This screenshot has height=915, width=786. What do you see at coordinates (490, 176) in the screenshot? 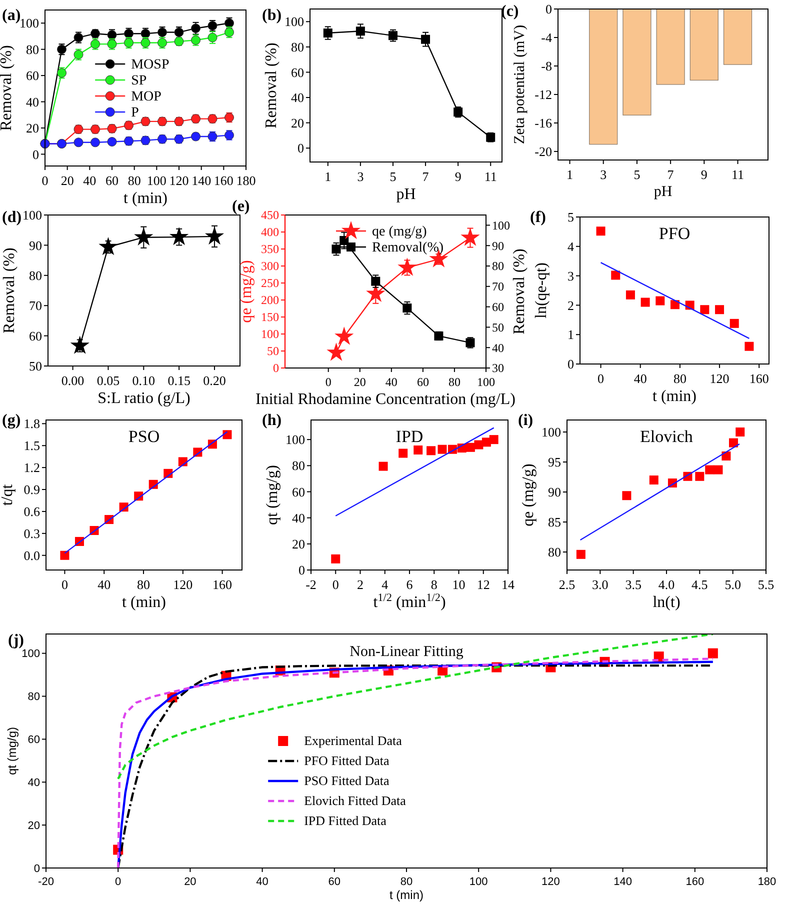
I see `x-tick-label: 11` at bounding box center [490, 176].